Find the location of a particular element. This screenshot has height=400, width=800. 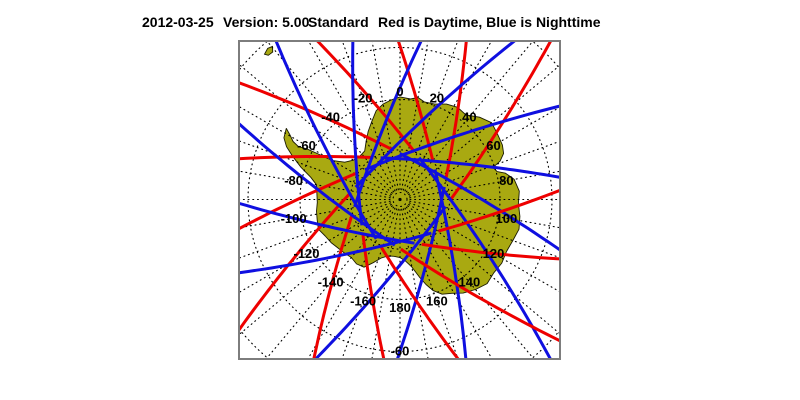

pole-ring is located at coordinates (400, 199).